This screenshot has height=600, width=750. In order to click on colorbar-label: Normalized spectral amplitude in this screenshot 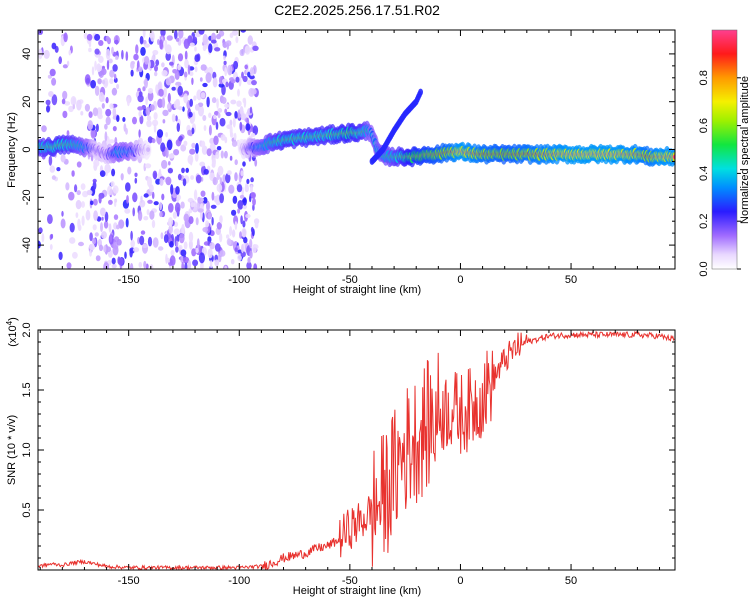, I will do `click(744, 150)`.